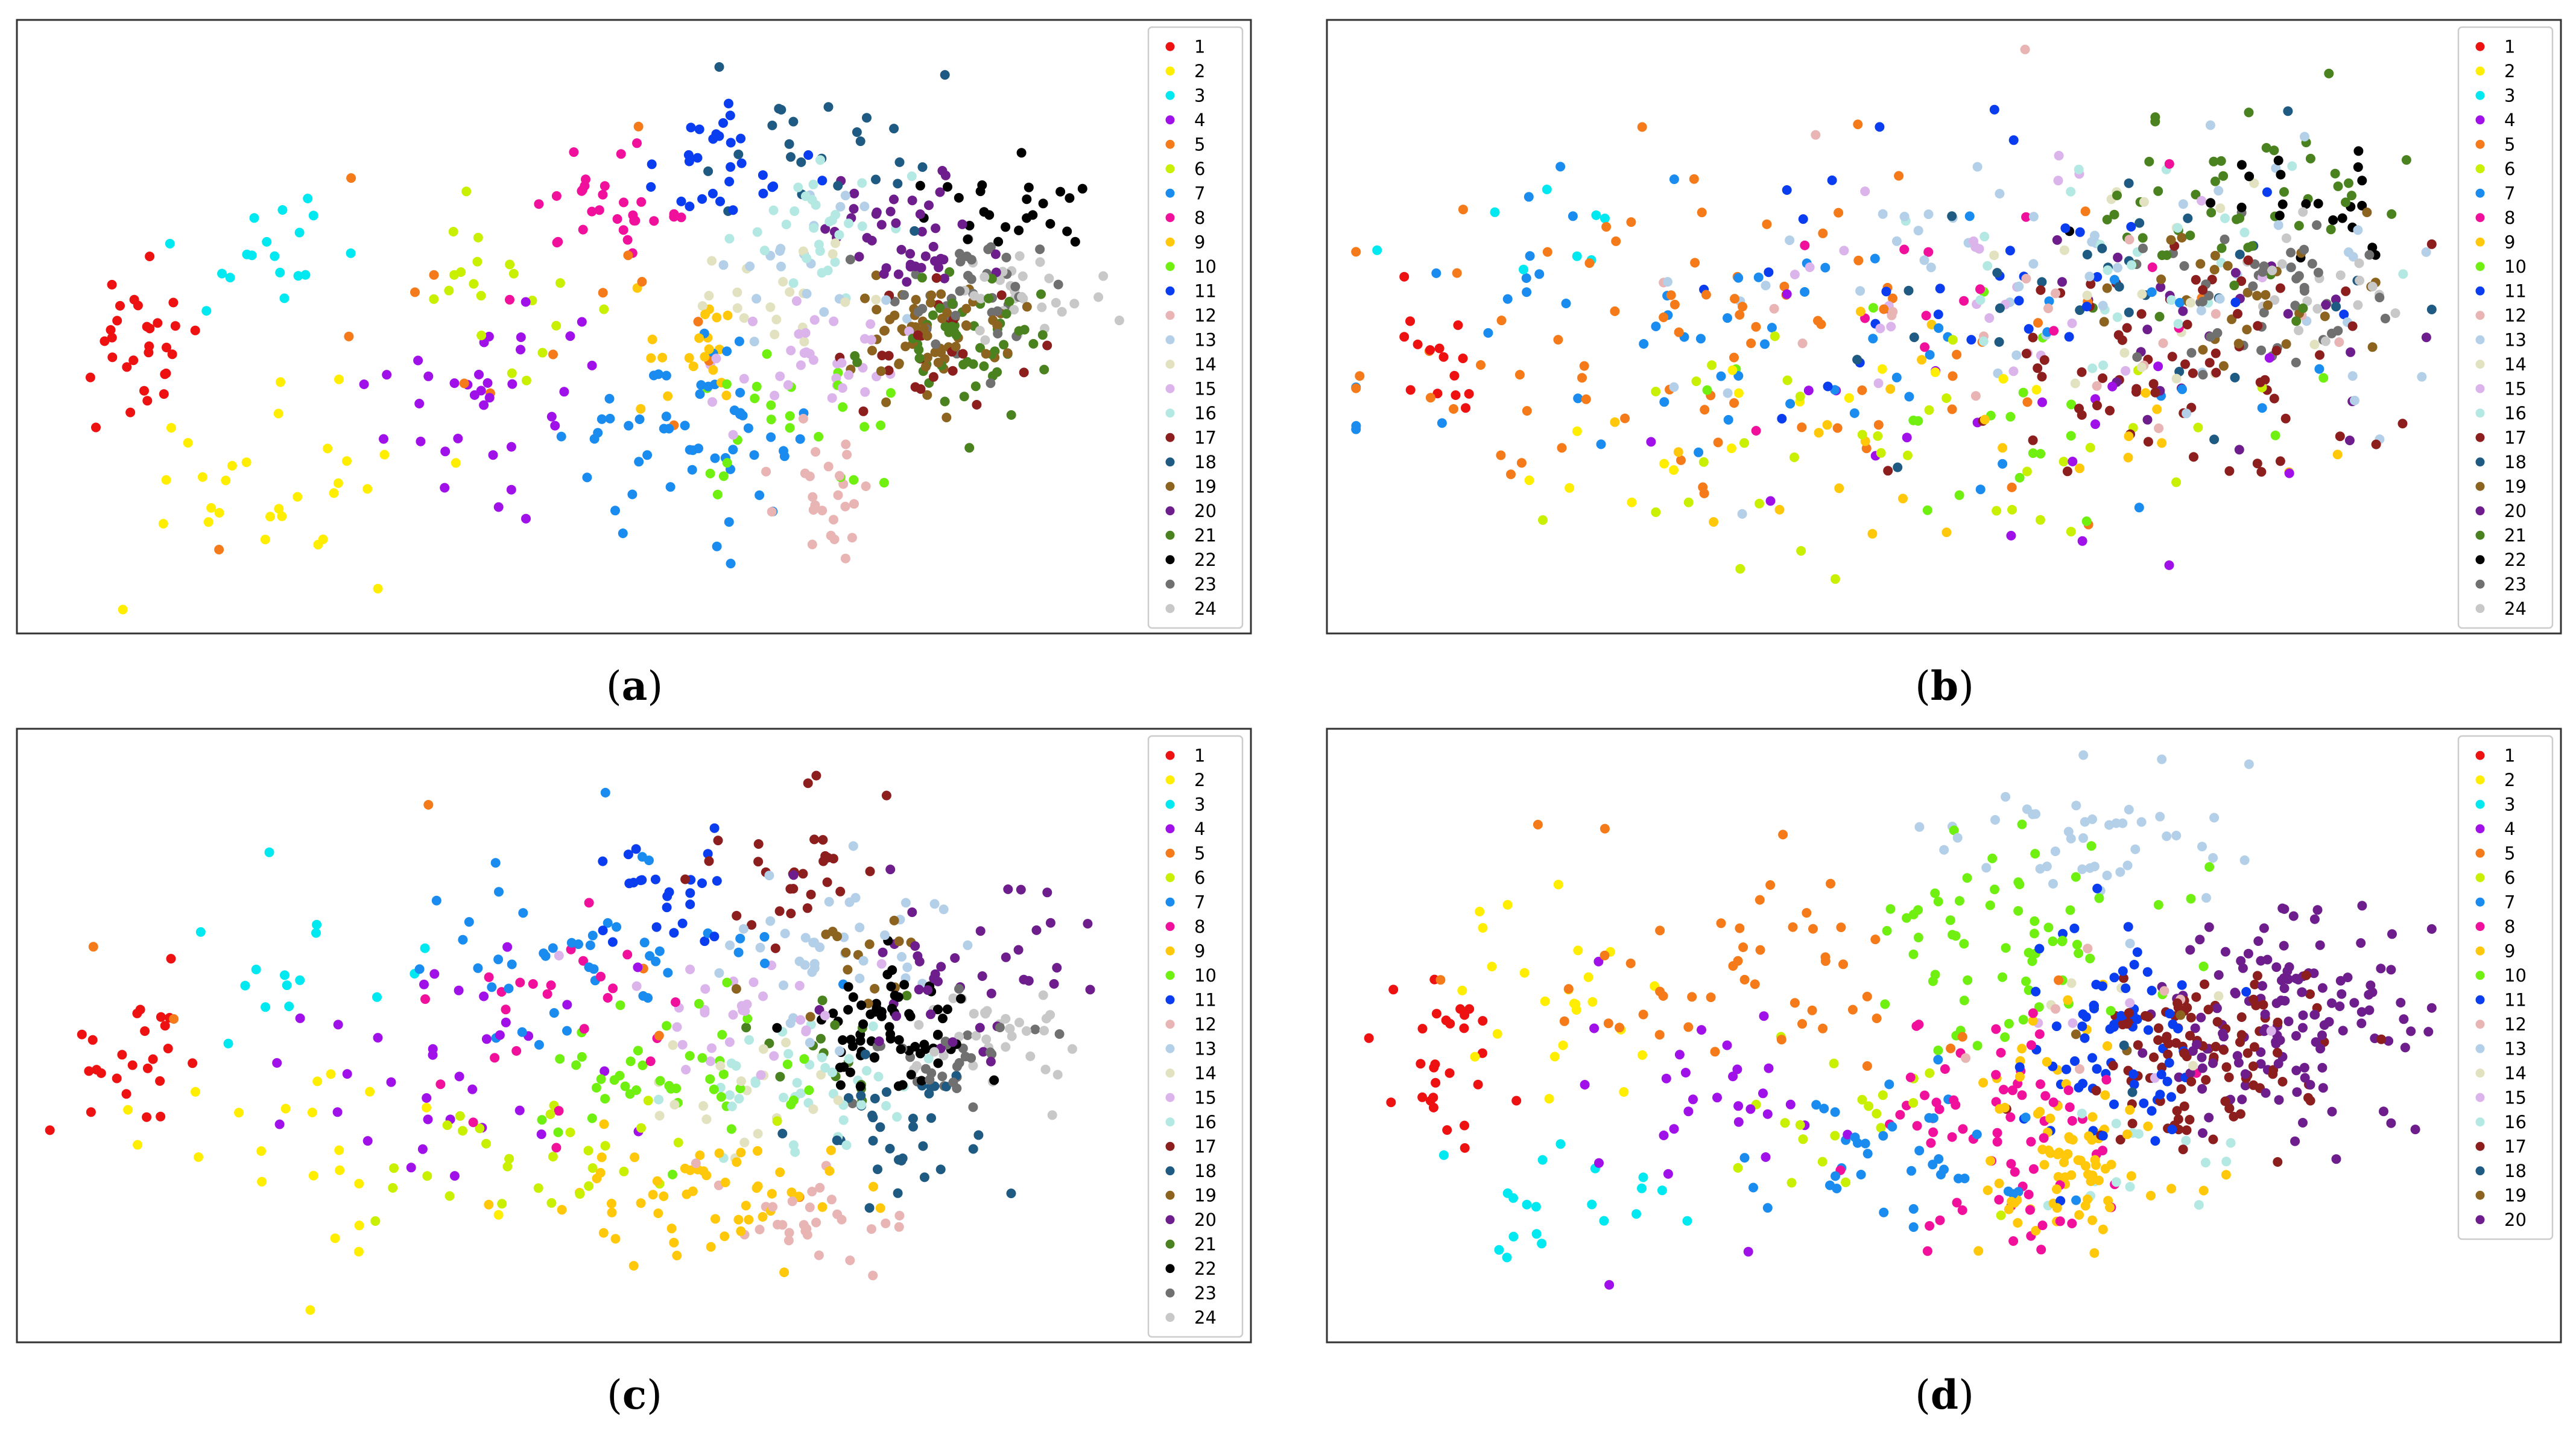 The height and width of the screenshot is (1431, 2576). What do you see at coordinates (1205, 1293) in the screenshot?
I see `legend-label-23: 23` at bounding box center [1205, 1293].